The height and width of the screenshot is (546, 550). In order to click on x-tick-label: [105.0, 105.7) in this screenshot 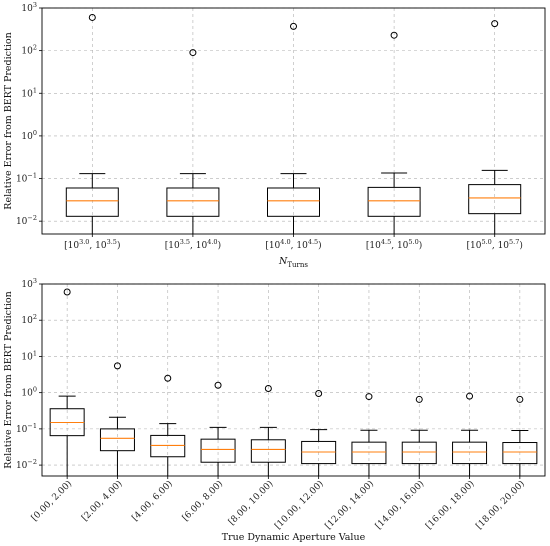, I will do `click(495, 244)`.